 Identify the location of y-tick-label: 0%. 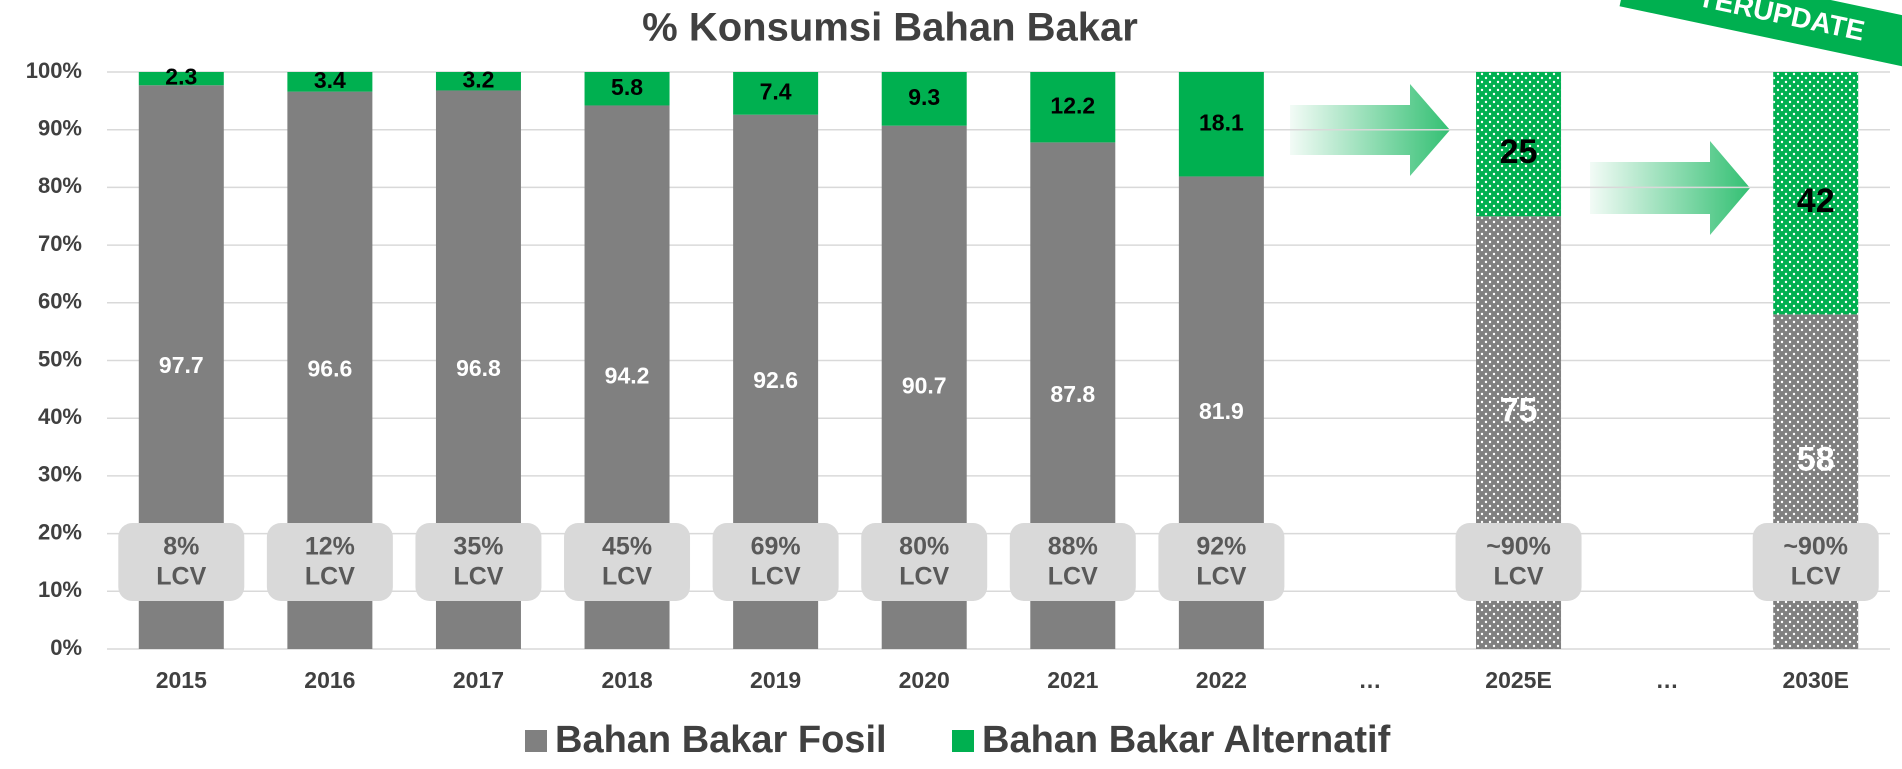
(66, 647).